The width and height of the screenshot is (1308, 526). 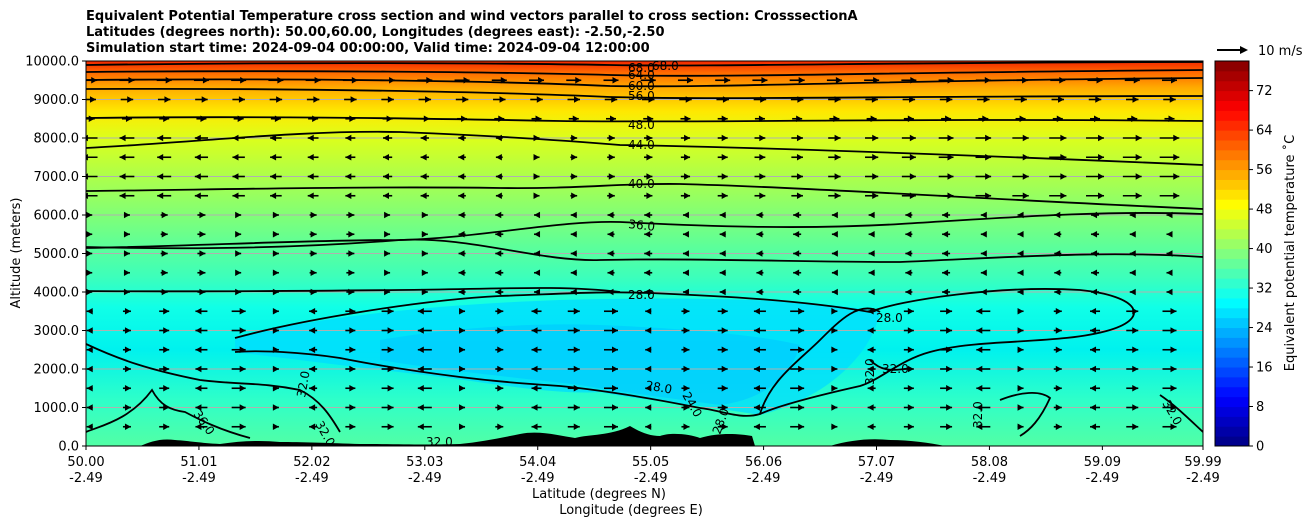 What do you see at coordinates (57, 370) in the screenshot?
I see `y-tick-label: 2000.0` at bounding box center [57, 370].